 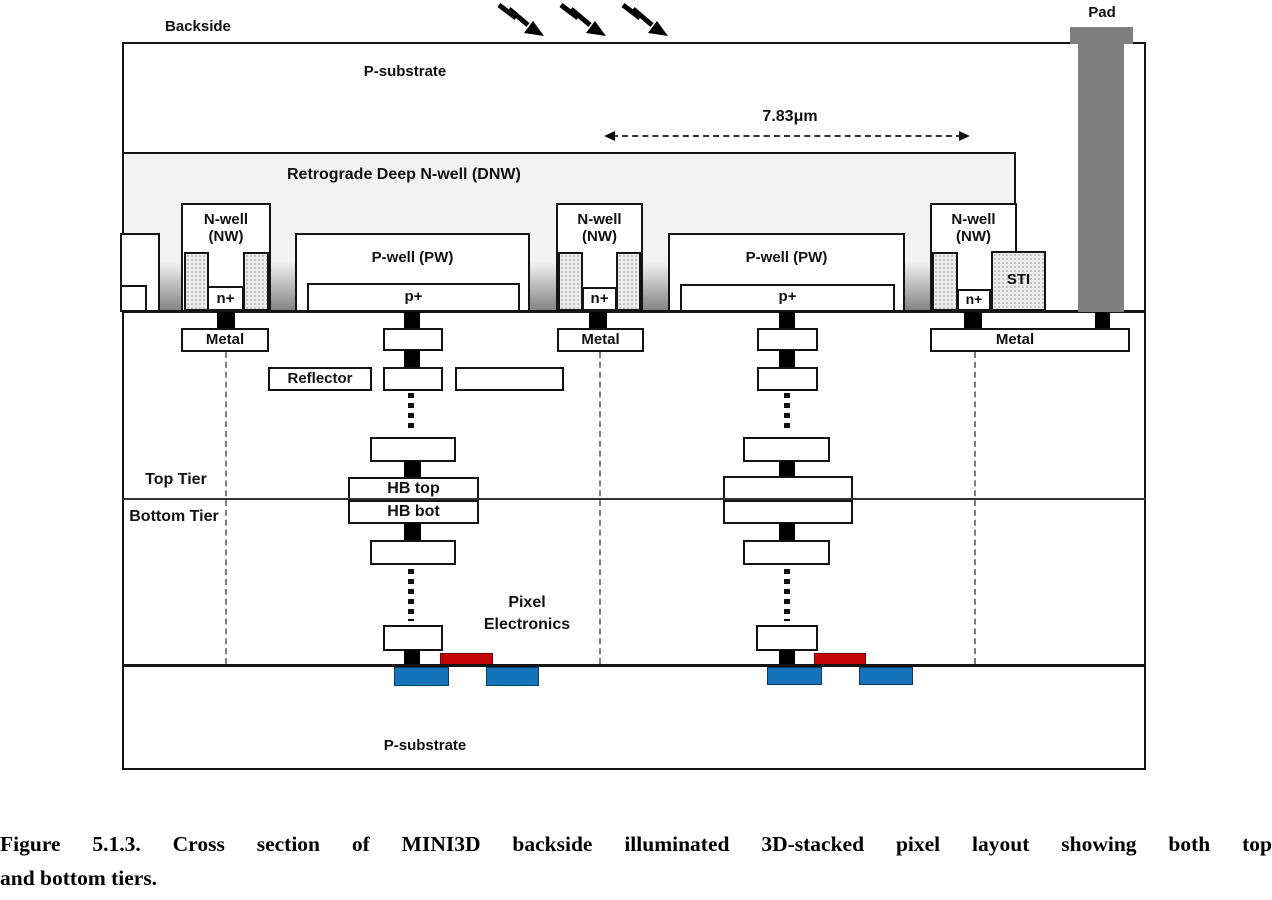 I want to click on dimension-arrowhead-right, so click(x=964, y=136).